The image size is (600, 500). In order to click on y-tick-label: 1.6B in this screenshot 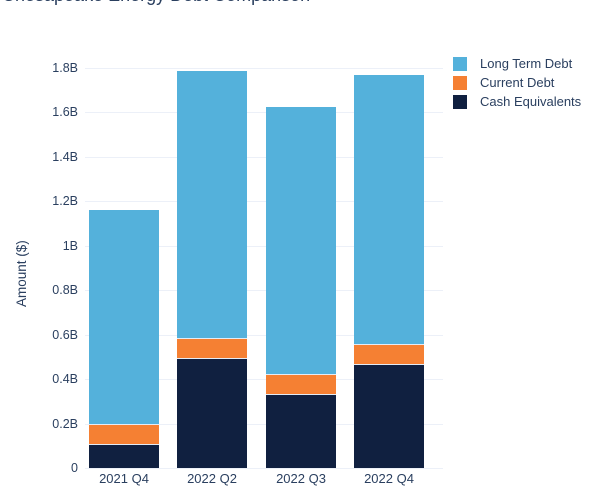, I will do `click(65, 112)`.